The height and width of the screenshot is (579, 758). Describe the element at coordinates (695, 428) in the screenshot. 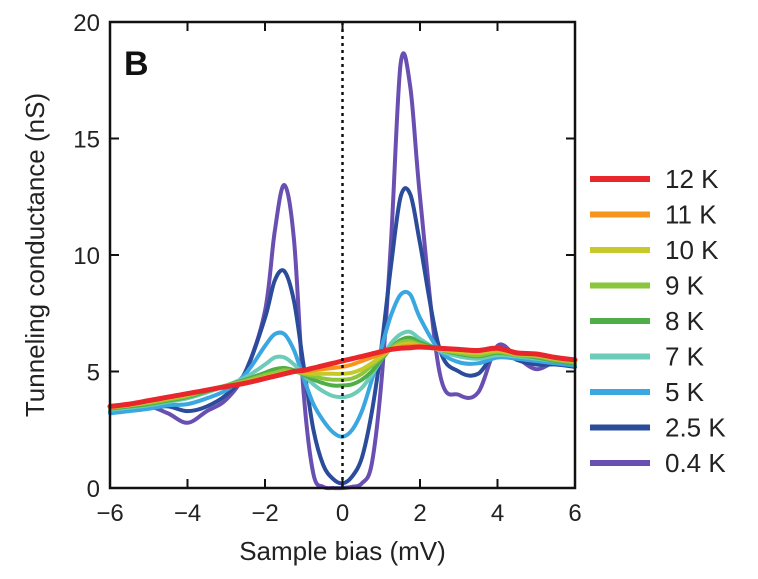

I see `legend-label-2-5-k: 2.5 K` at that location.